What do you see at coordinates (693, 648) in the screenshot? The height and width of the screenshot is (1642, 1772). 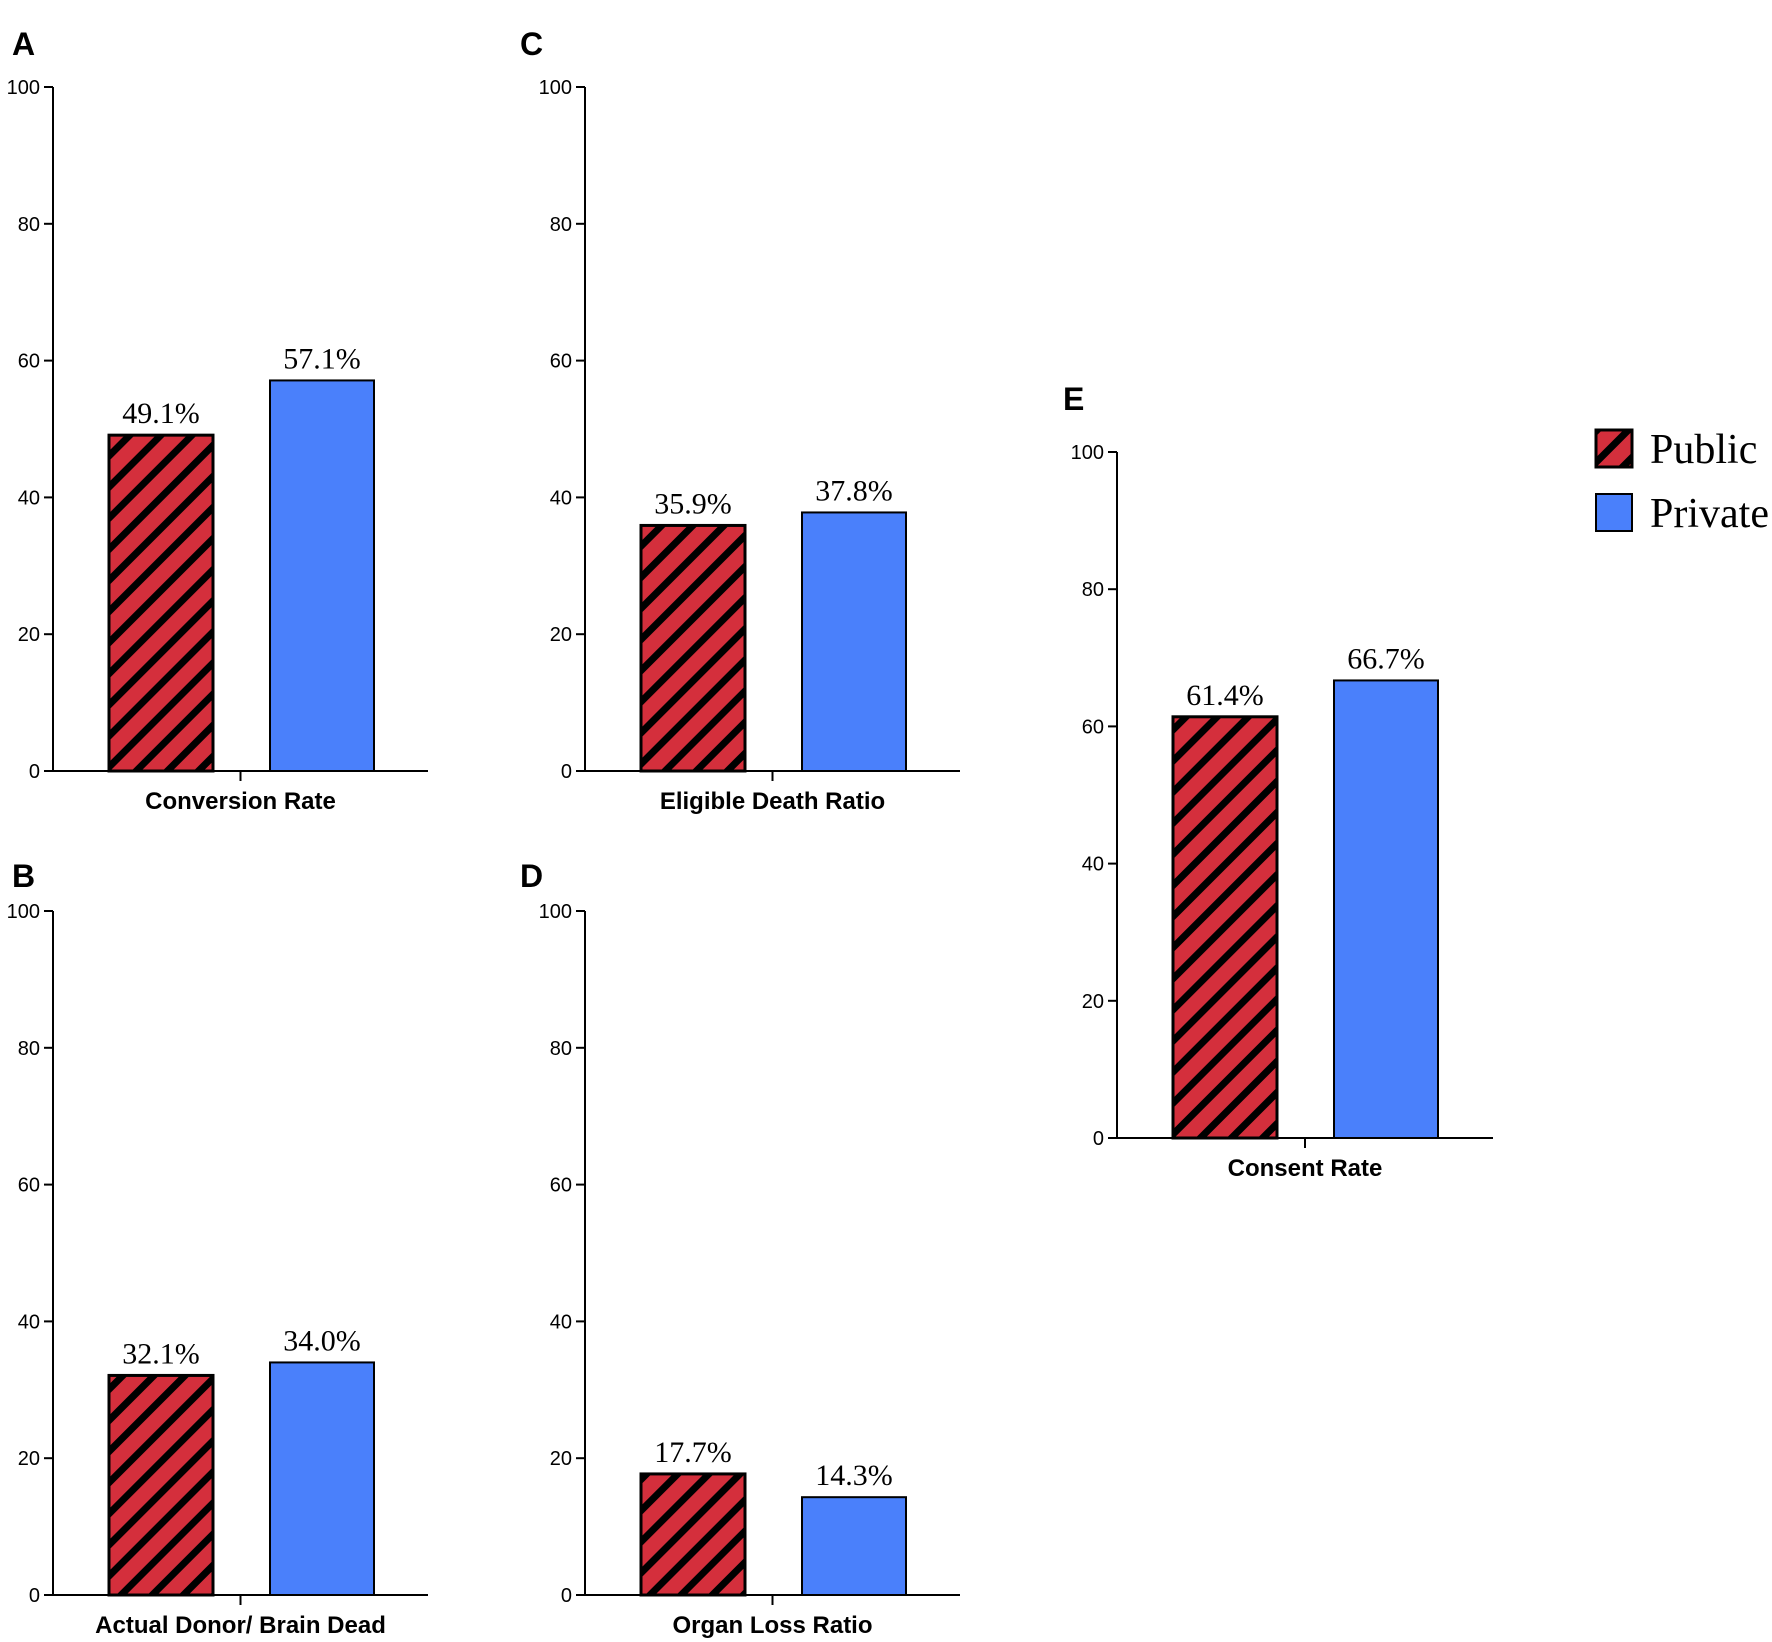 I see `panel-c-bar-public` at bounding box center [693, 648].